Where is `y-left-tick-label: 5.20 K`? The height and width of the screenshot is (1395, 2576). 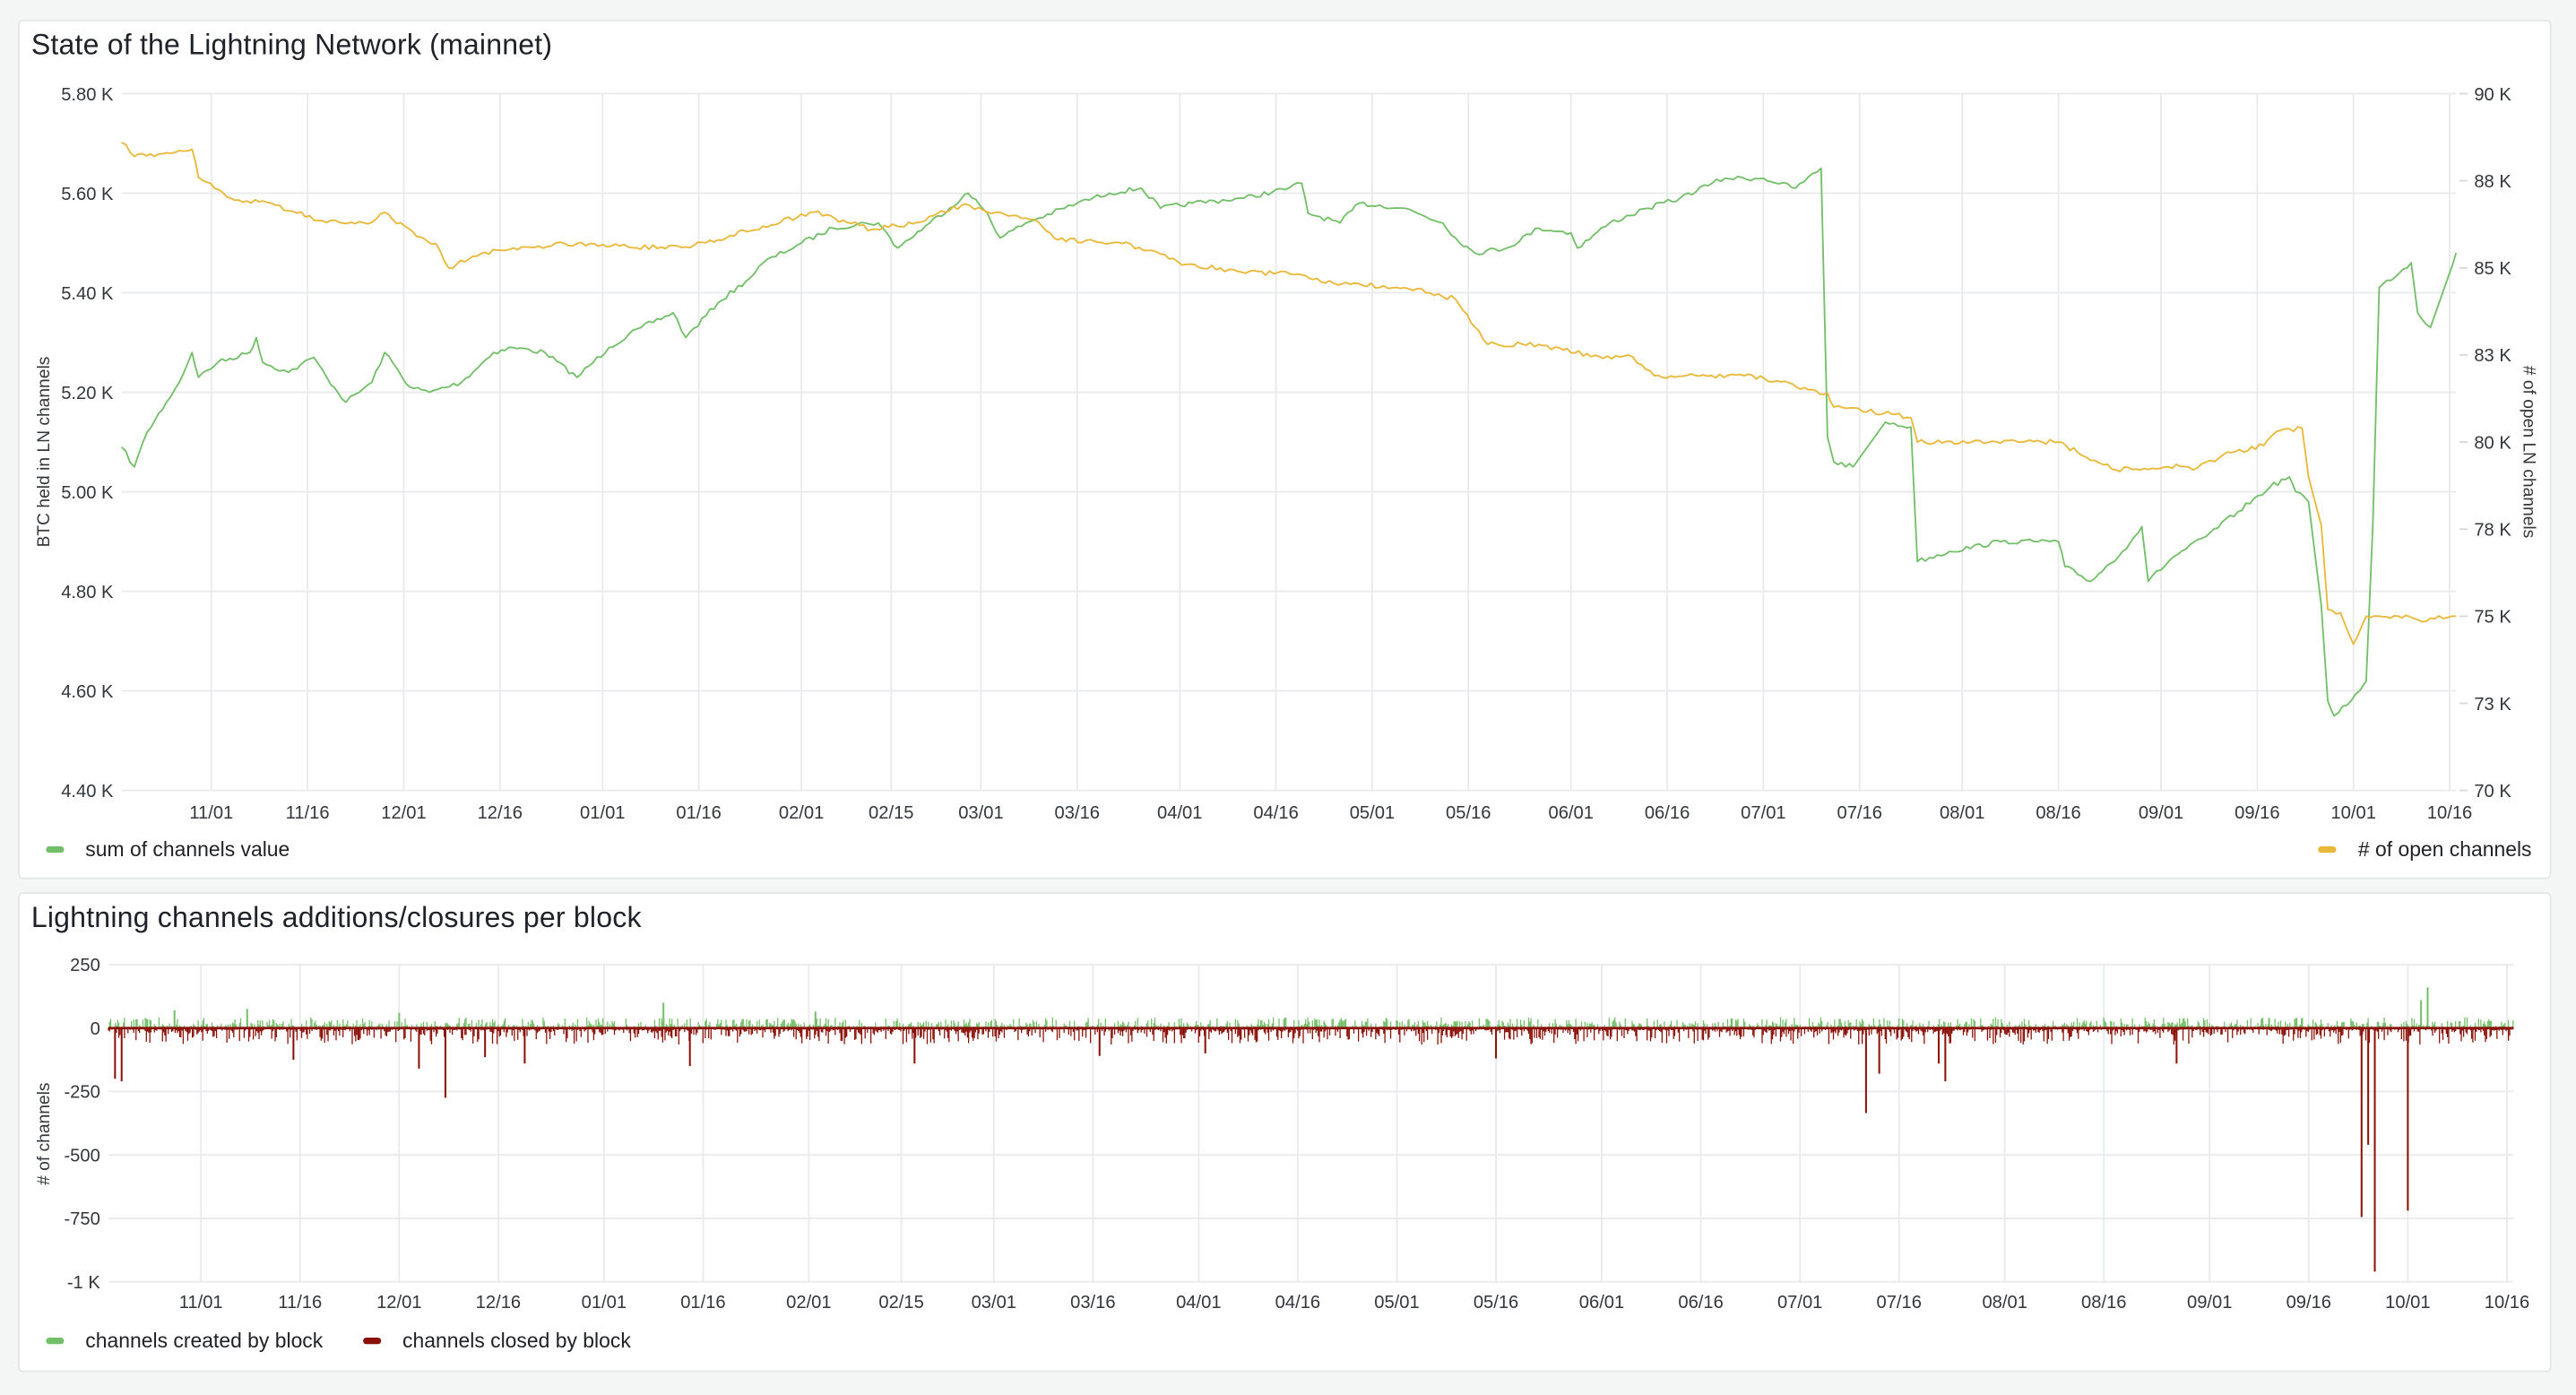 y-left-tick-label: 5.20 K is located at coordinates (87, 393).